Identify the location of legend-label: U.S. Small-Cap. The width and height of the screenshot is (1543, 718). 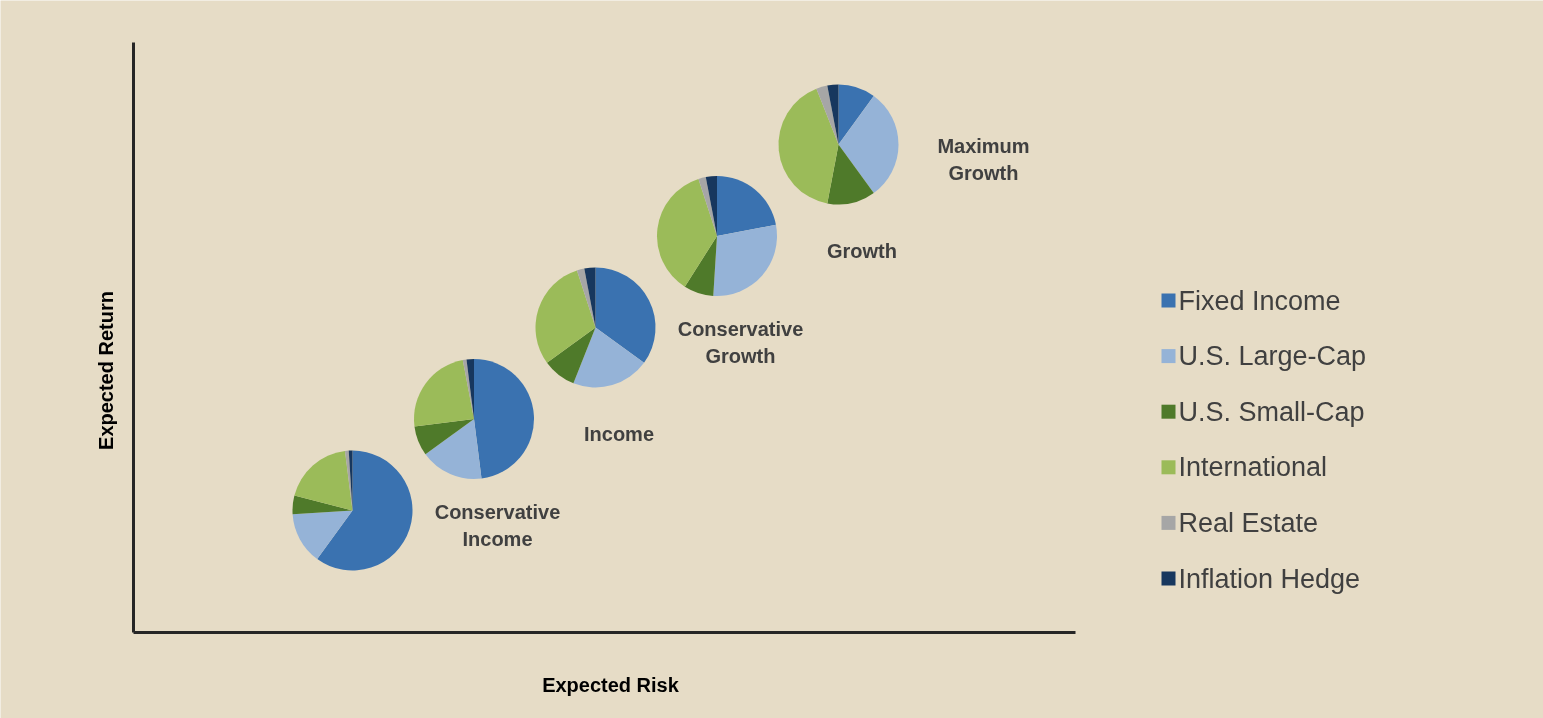
(1271, 411).